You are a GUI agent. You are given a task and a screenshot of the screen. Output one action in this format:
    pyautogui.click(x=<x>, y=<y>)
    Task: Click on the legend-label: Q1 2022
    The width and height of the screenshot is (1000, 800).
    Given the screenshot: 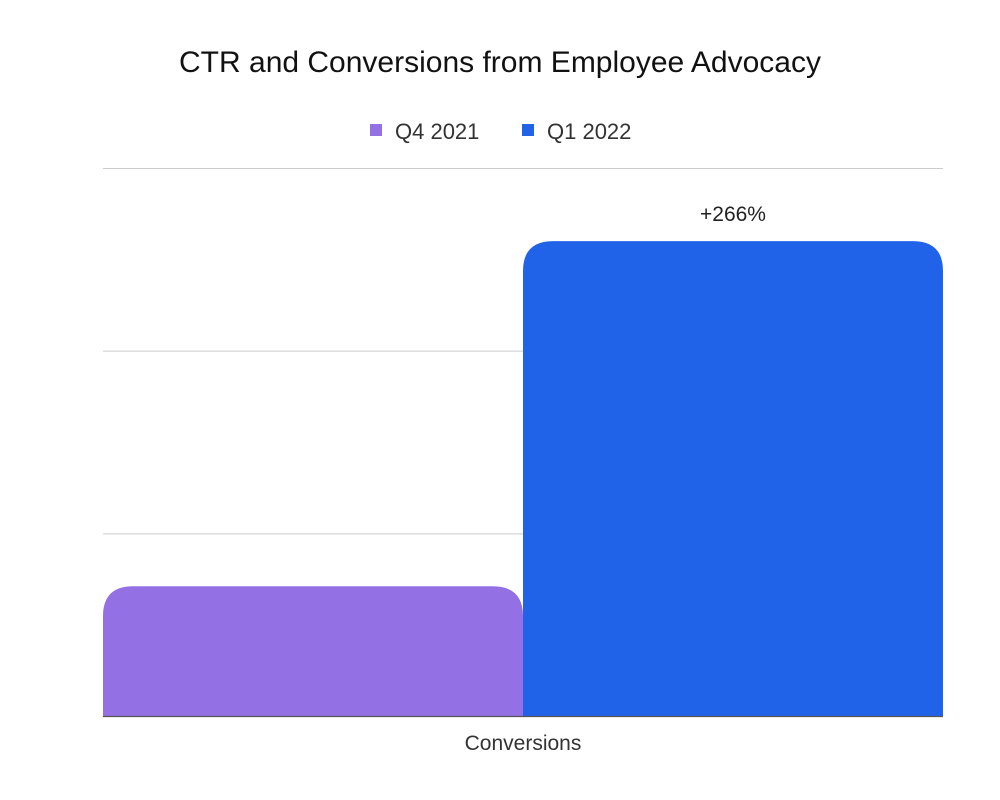 What is the action you would take?
    pyautogui.click(x=589, y=131)
    